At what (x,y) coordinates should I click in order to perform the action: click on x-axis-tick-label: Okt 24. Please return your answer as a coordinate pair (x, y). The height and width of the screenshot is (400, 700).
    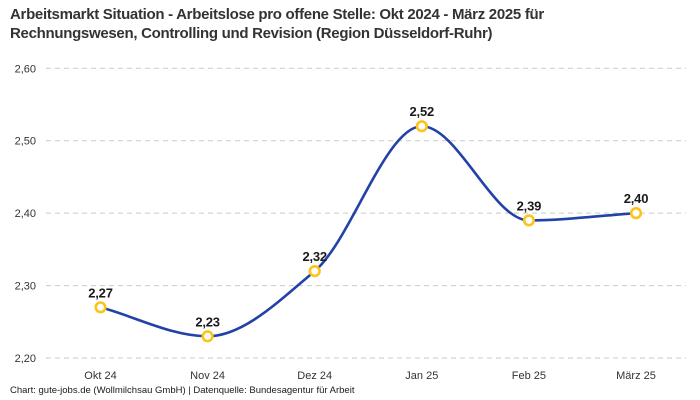
    Looking at the image, I should click on (100, 376).